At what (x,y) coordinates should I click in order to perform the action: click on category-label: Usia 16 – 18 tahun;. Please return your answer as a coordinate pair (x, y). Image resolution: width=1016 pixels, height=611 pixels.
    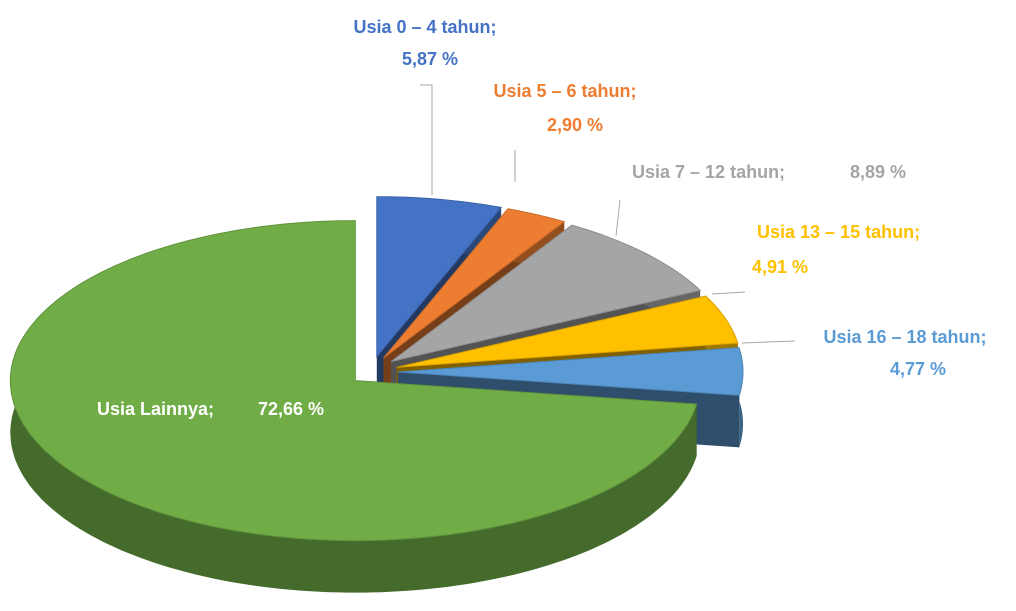
    Looking at the image, I should click on (904, 337).